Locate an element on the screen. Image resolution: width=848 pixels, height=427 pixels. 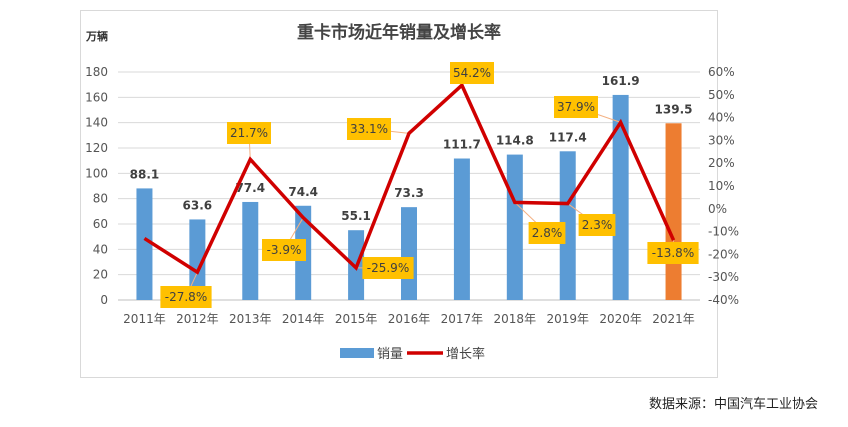
x-tick-label: 2021年 is located at coordinates (673, 319).